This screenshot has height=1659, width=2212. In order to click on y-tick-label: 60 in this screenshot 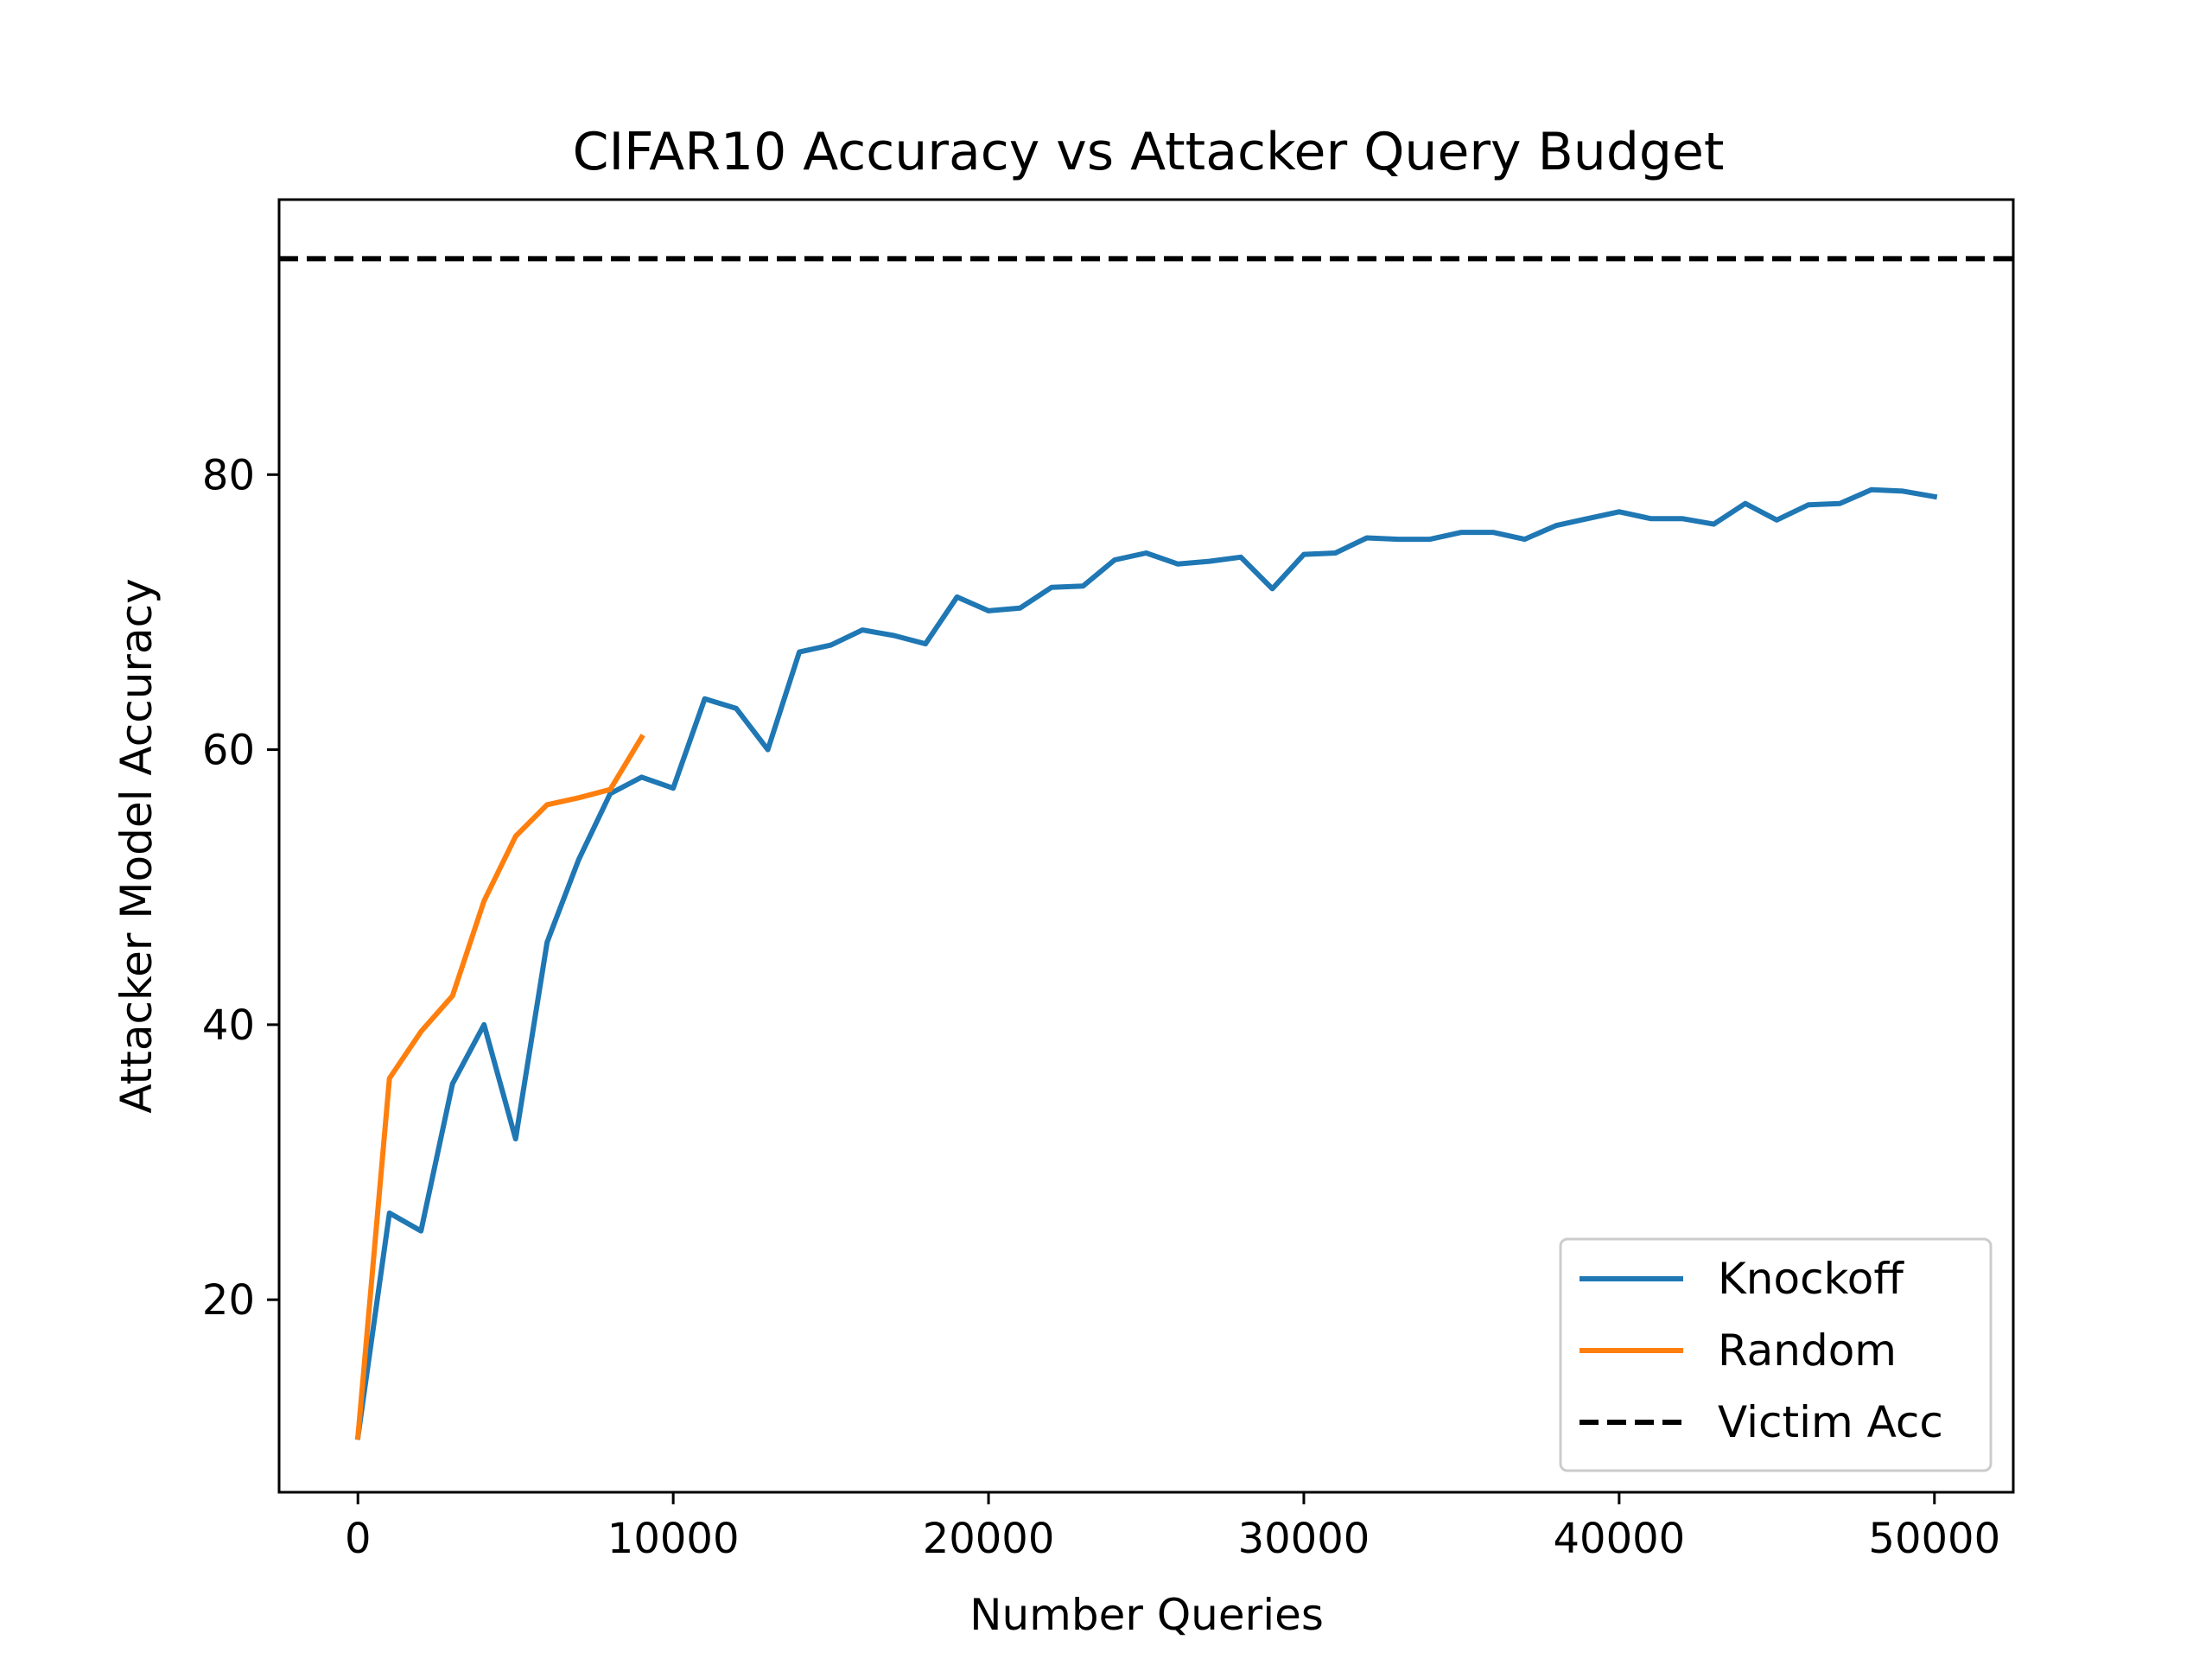, I will do `click(229, 751)`.